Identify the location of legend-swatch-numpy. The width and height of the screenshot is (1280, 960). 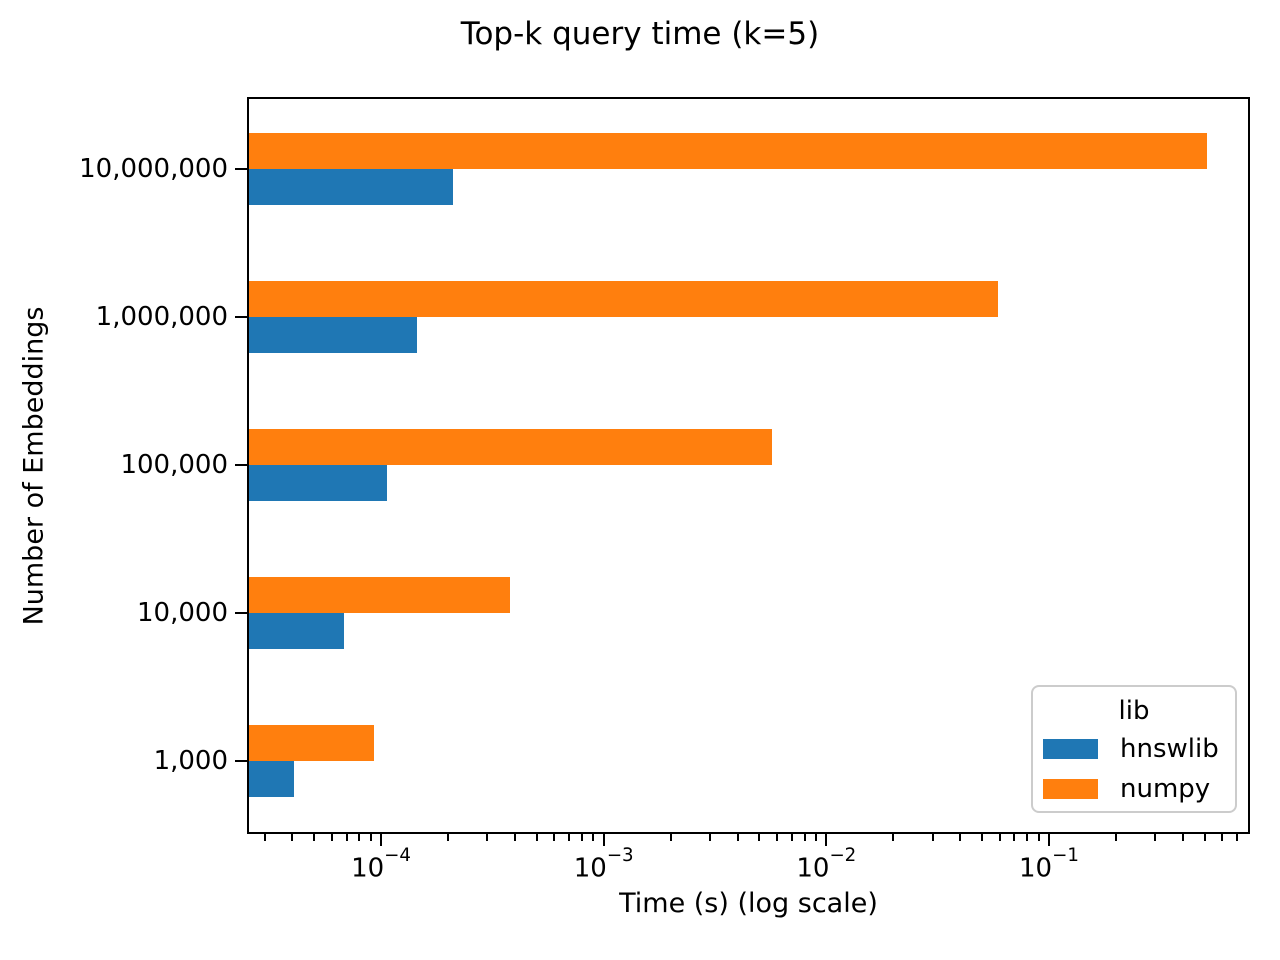
(1070, 789).